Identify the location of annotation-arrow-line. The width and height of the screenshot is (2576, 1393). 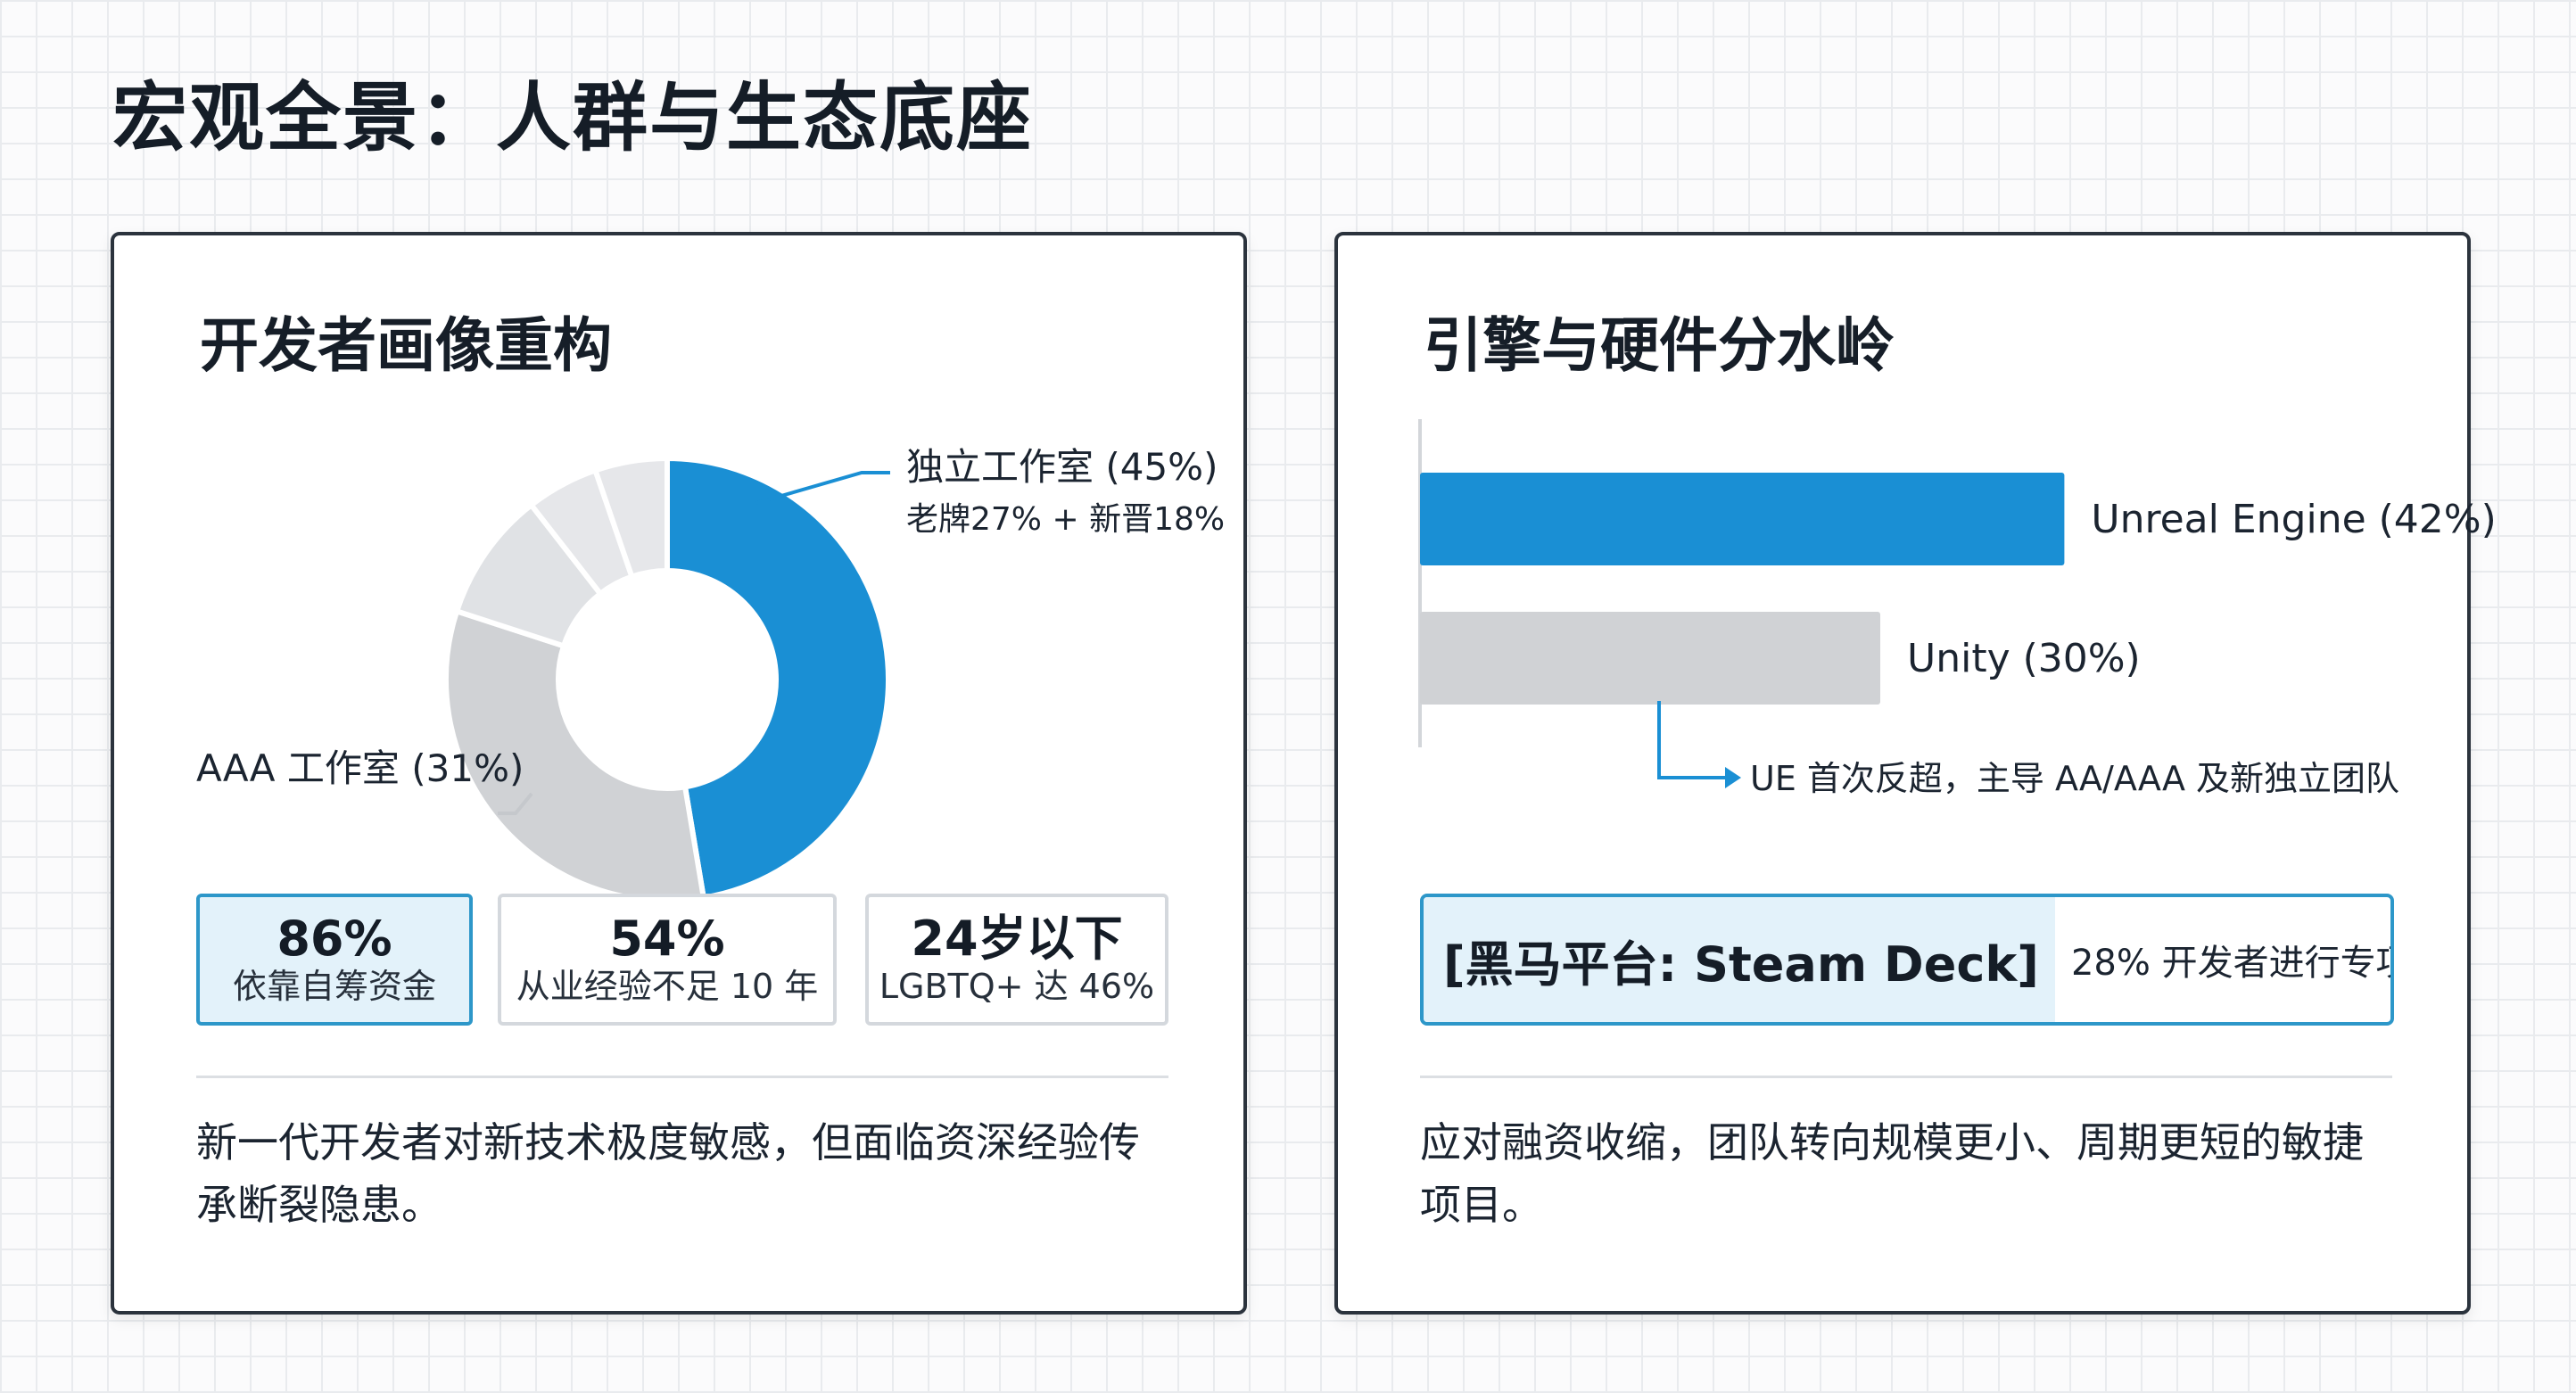
(1691, 740).